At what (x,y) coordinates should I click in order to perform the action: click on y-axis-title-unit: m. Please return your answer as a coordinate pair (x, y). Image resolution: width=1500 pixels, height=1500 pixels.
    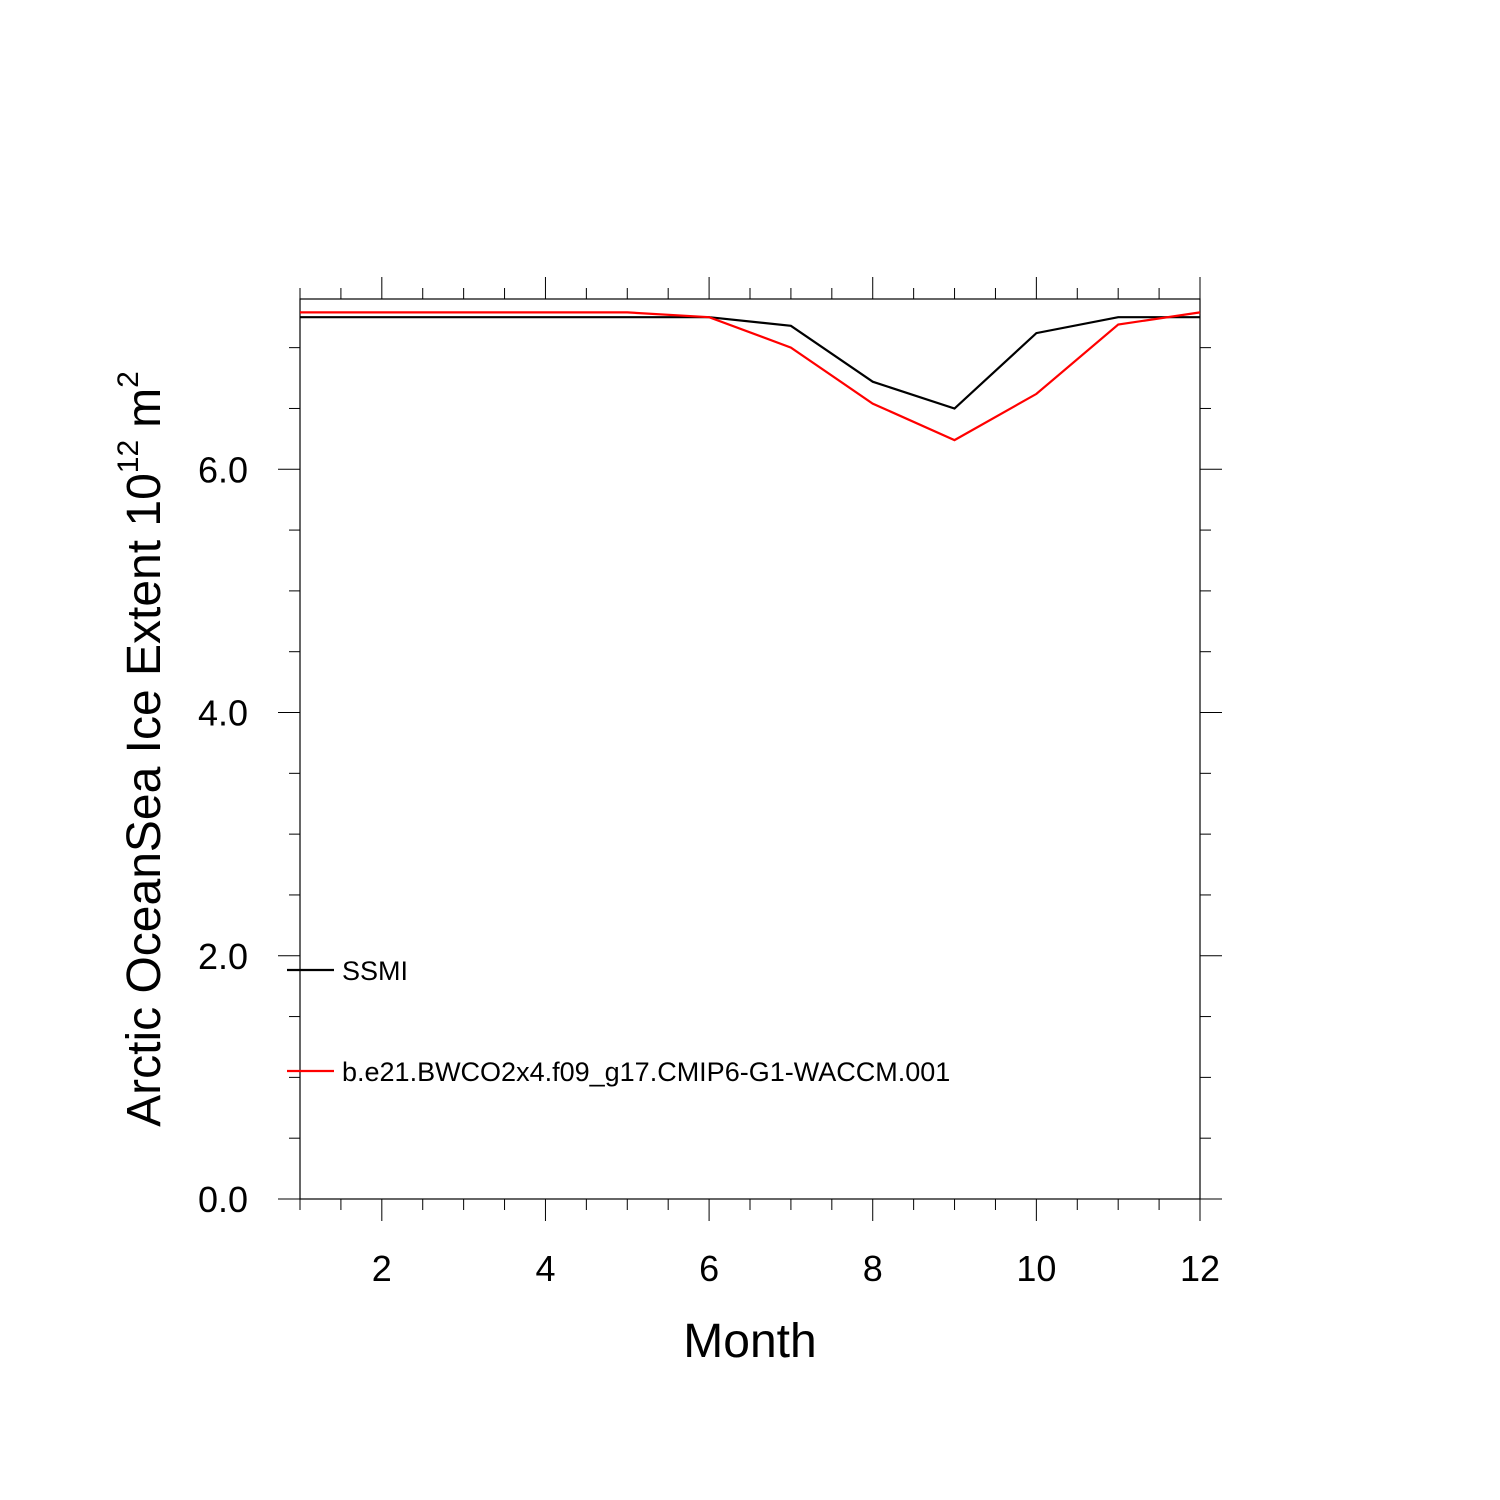
    Looking at the image, I should click on (144, 408).